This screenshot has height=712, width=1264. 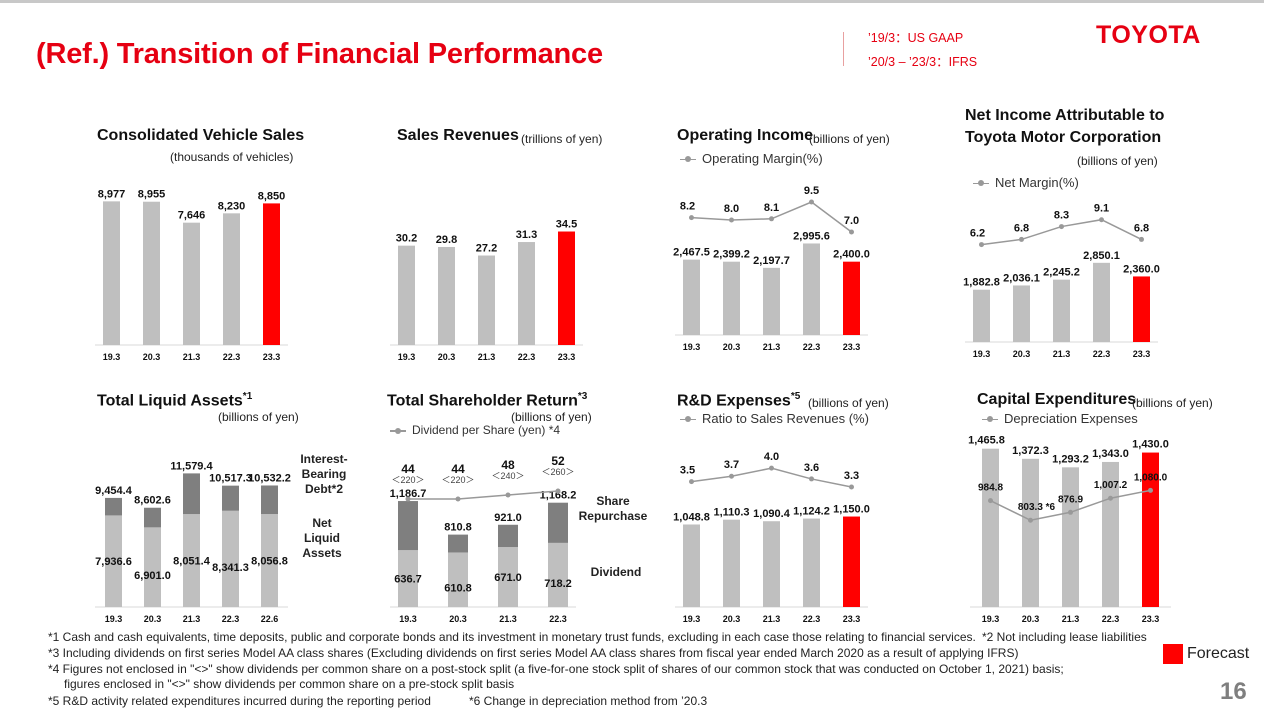 What do you see at coordinates (324, 474) in the screenshot?
I see `interest-bearing-debt-label: Interest- Bearing Debt*2` at bounding box center [324, 474].